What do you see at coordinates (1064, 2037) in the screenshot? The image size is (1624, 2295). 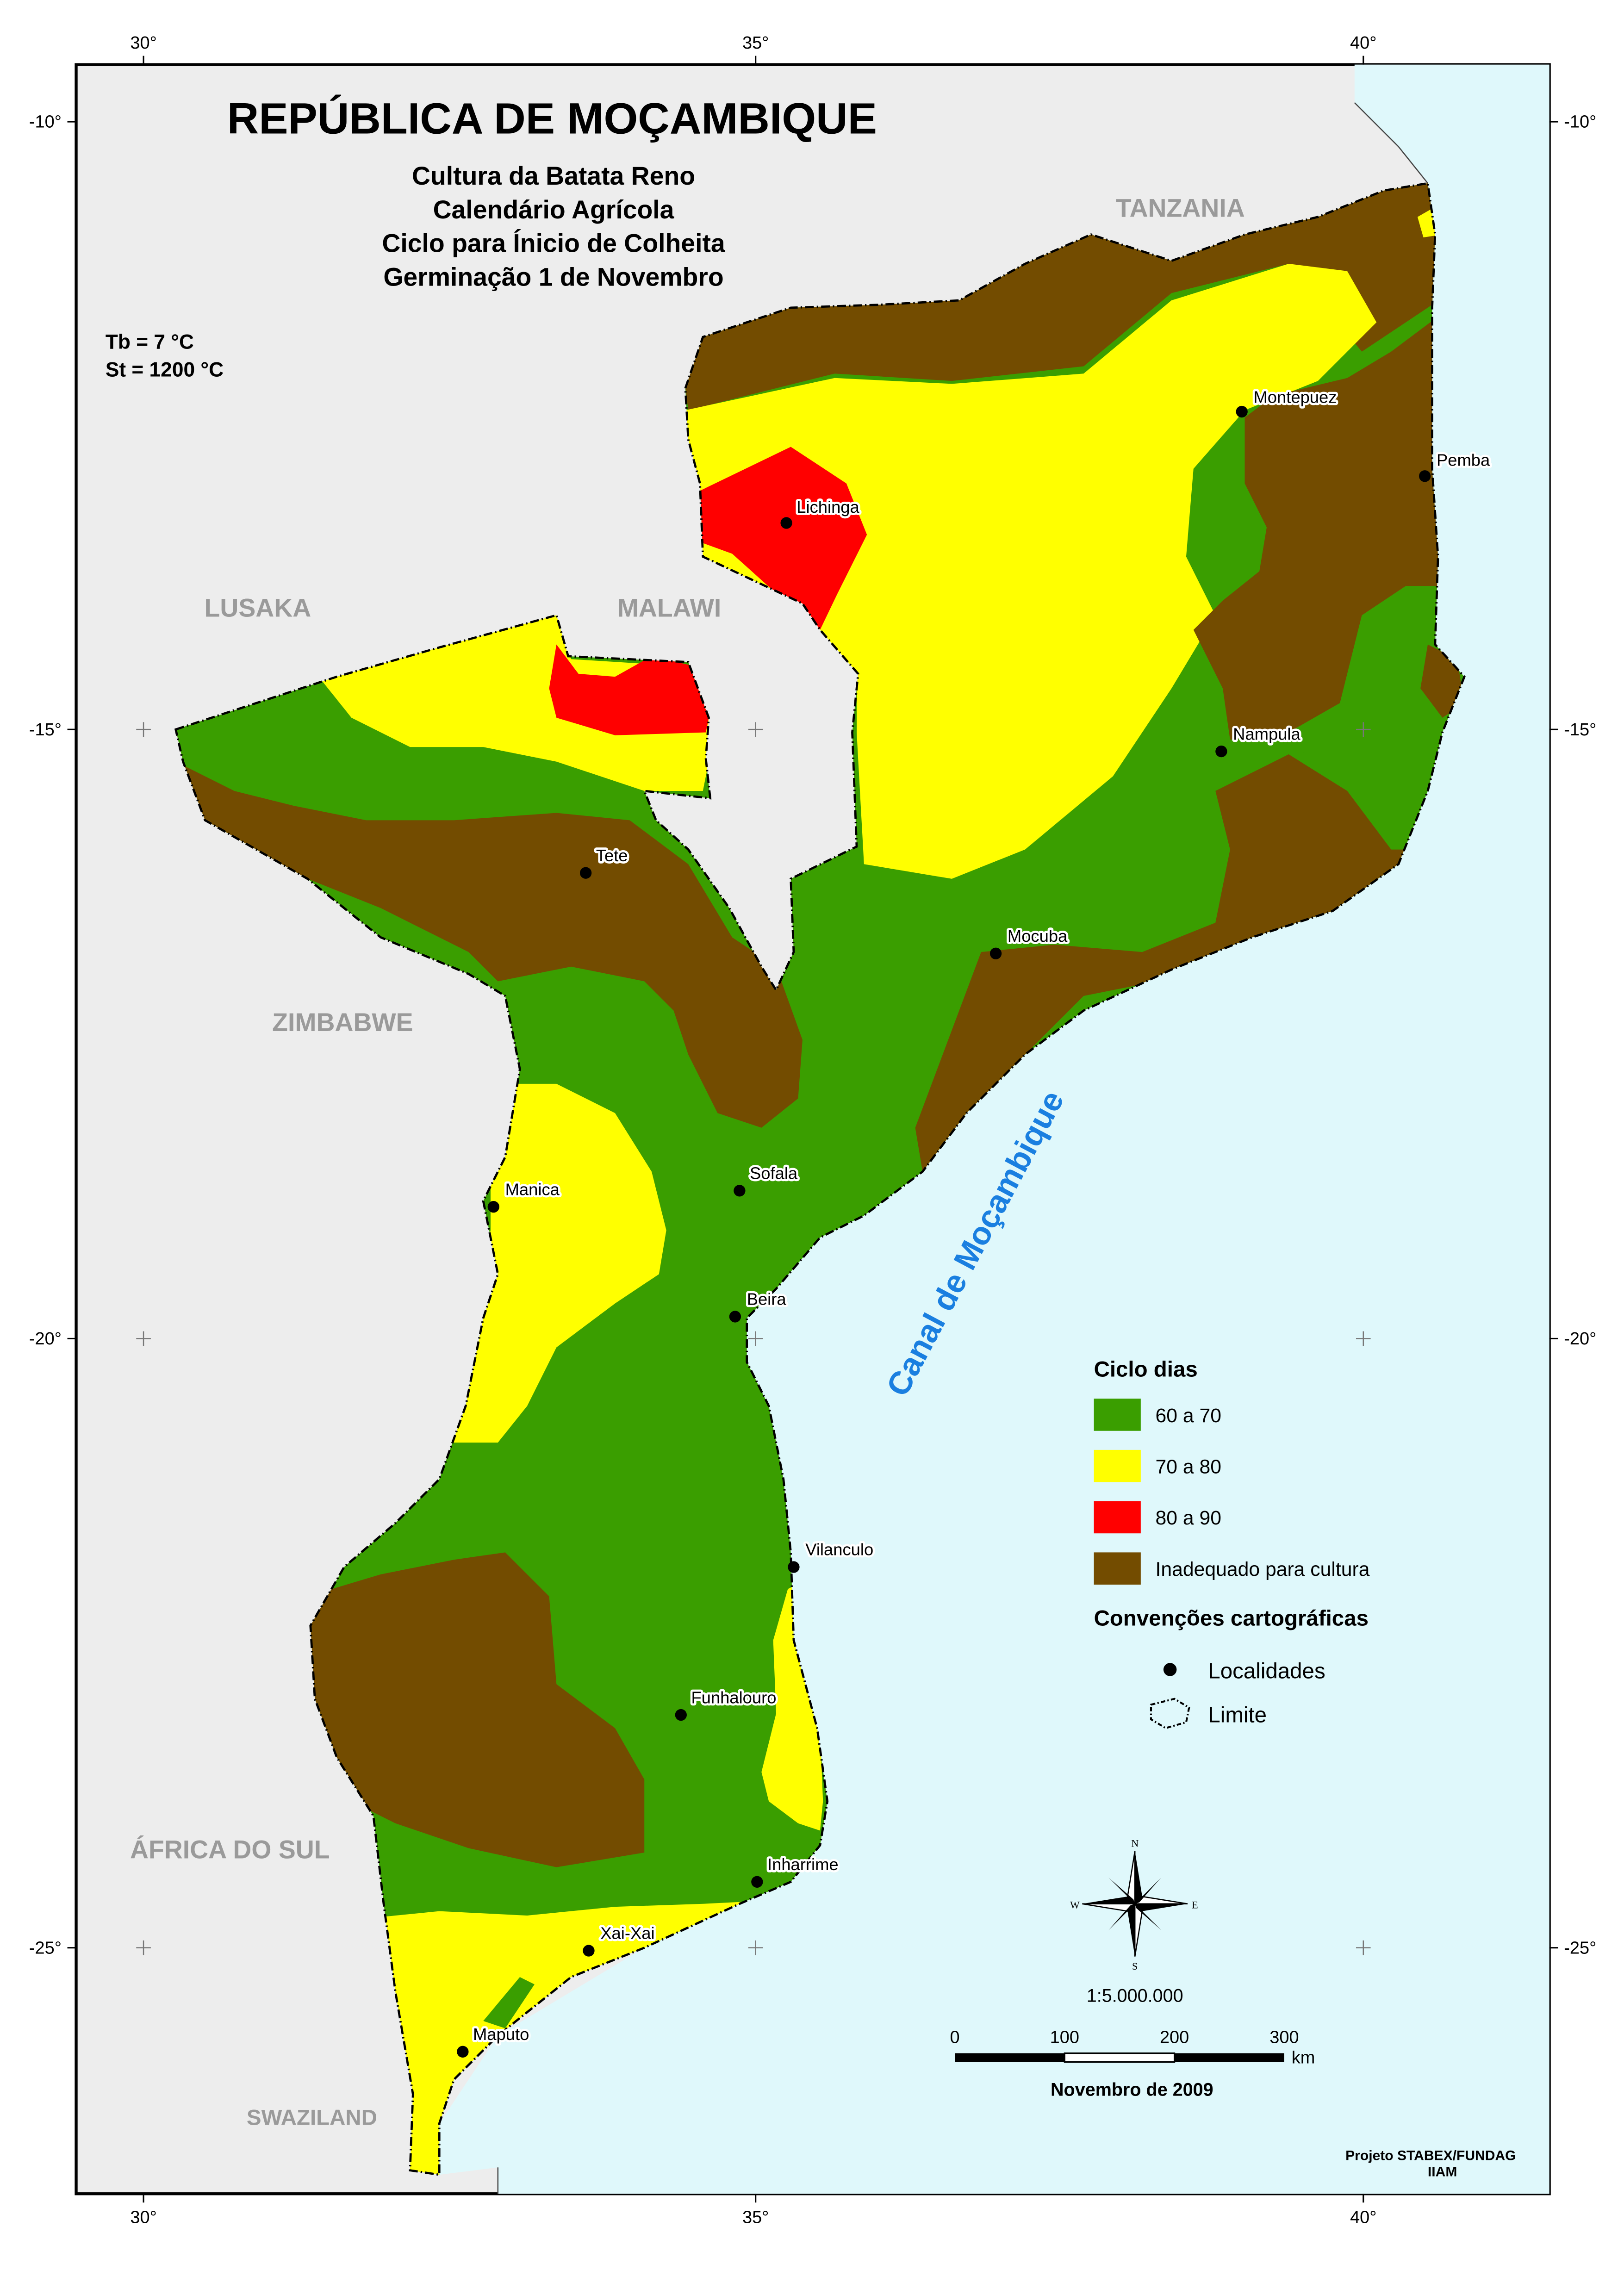 I see `scale-tick-100: 100` at bounding box center [1064, 2037].